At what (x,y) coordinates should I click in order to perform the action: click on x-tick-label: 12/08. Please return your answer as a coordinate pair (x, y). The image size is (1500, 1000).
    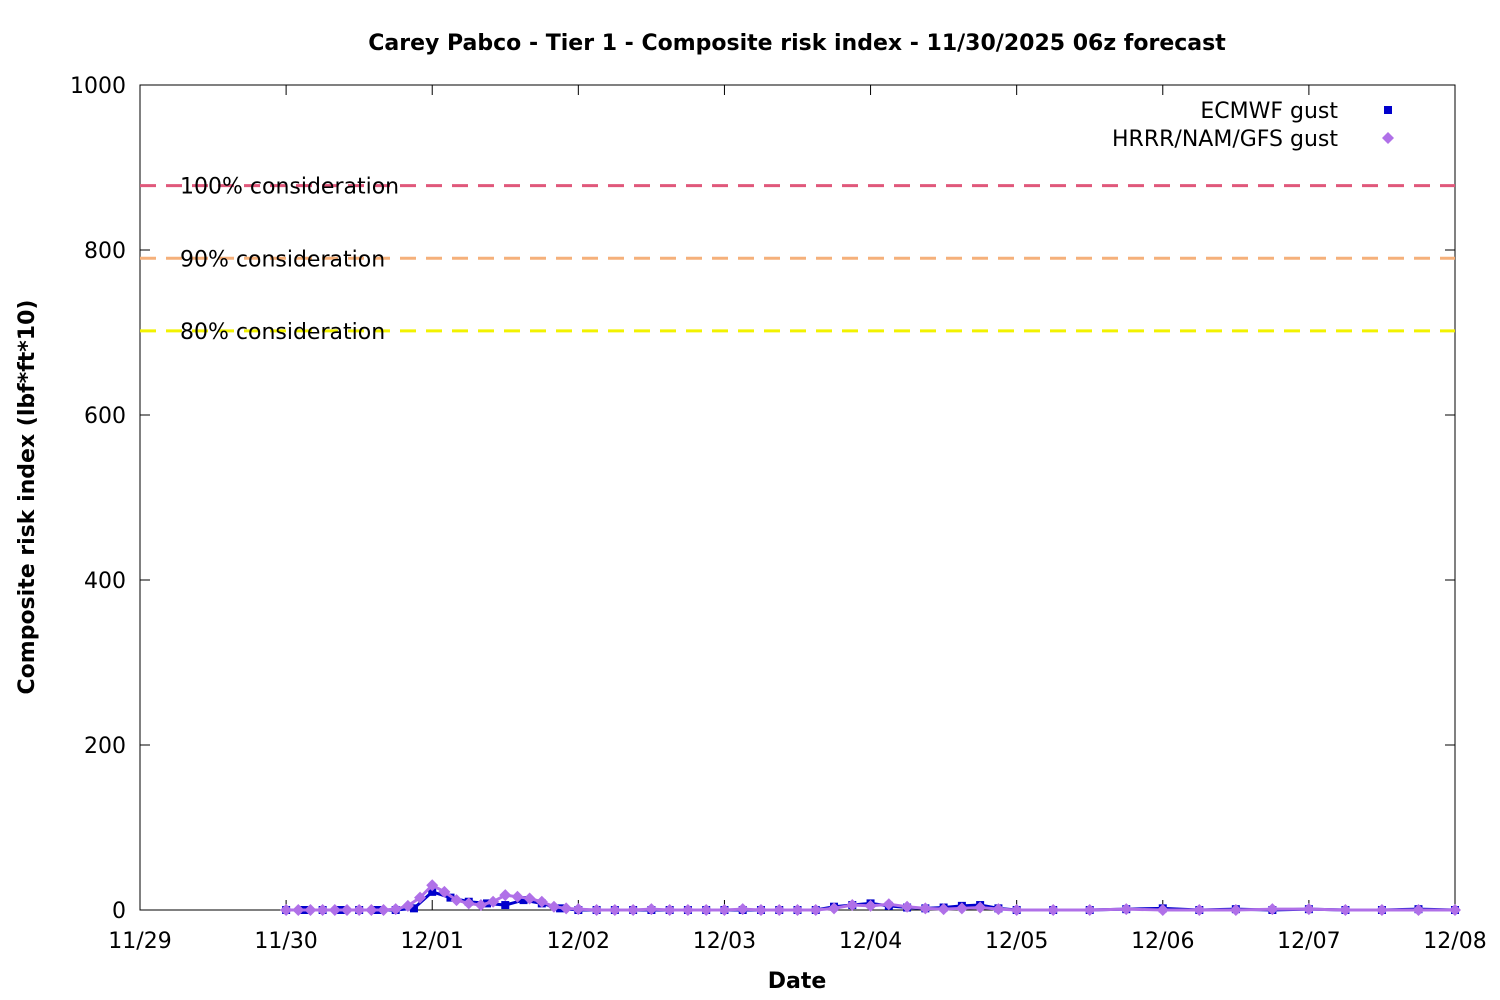
    Looking at the image, I should click on (1454, 941).